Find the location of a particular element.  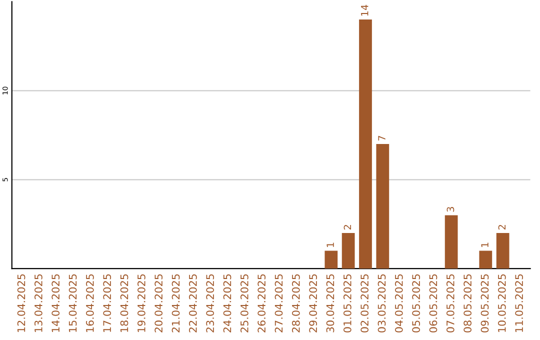

x-tick-label: 27.04.2025 is located at coordinates (278, 303).